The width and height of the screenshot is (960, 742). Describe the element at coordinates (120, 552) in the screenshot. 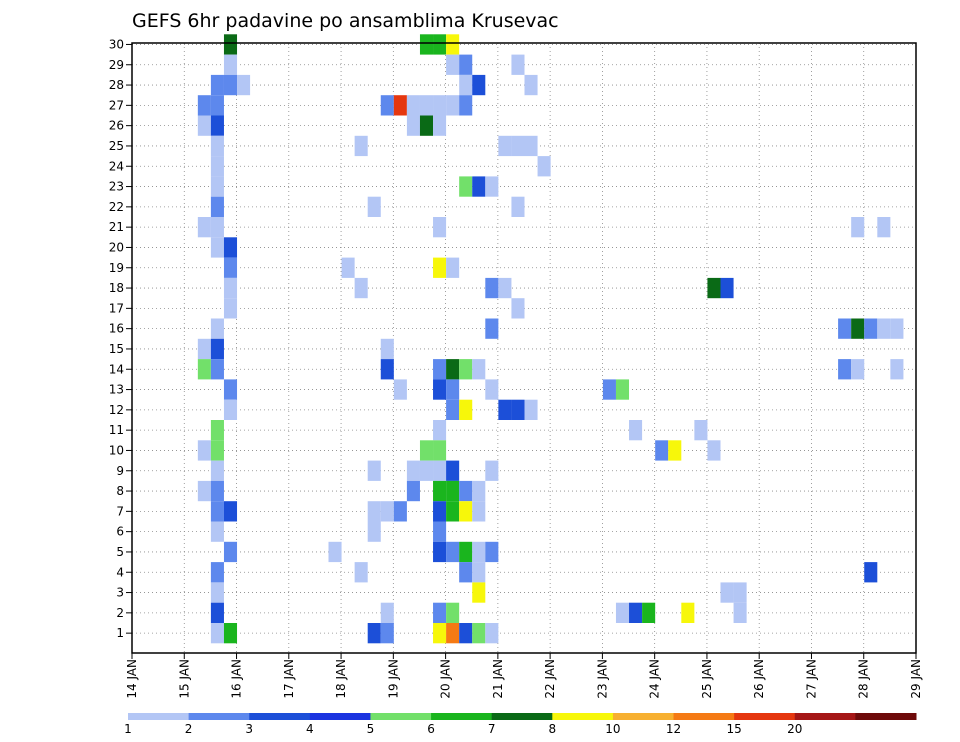

I see `y-tick-label: 5` at that location.